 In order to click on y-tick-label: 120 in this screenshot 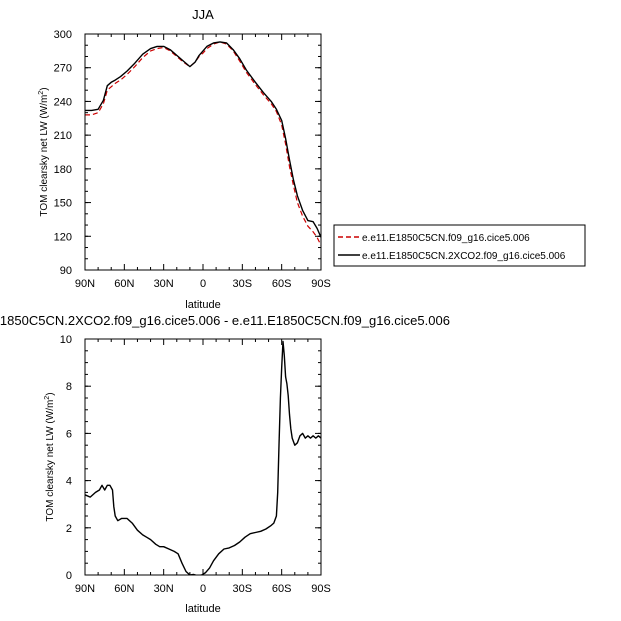, I will do `click(63, 237)`.